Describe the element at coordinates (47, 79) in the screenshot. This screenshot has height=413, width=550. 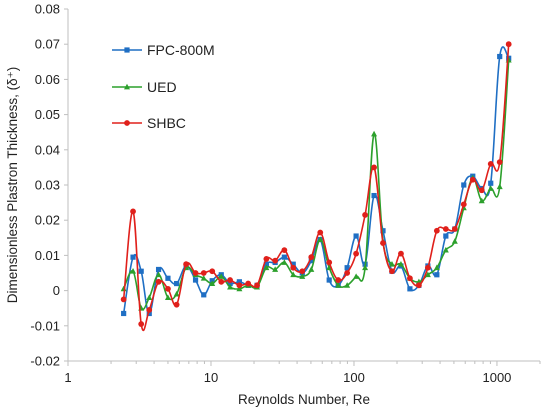
I see `y-tick-label: 0.06` at that location.